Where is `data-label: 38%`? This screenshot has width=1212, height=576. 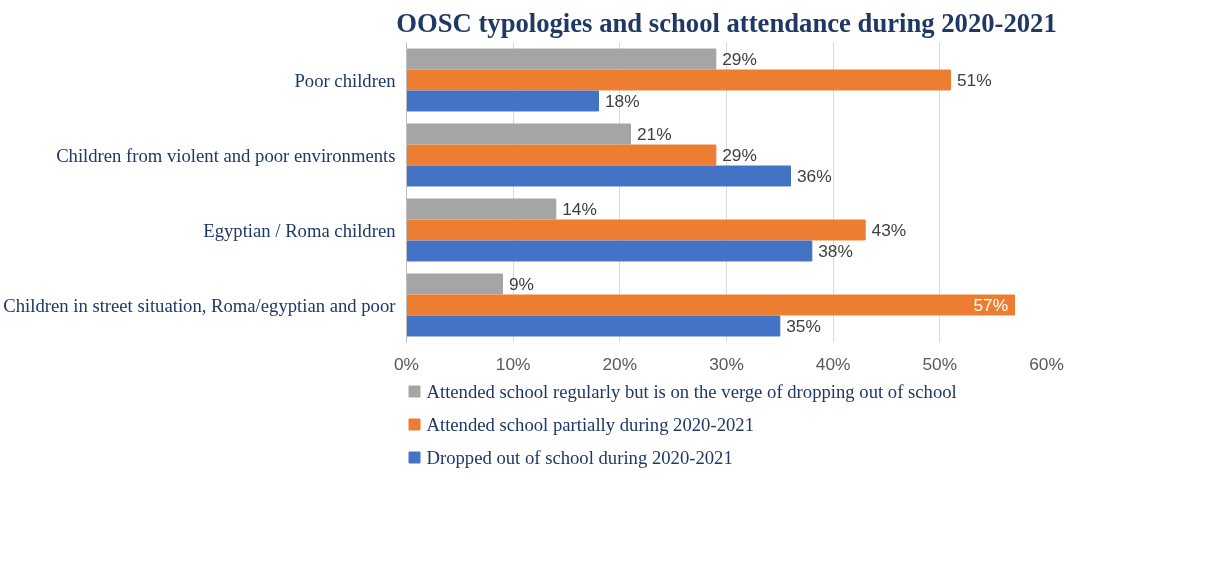
data-label: 38% is located at coordinates (835, 251).